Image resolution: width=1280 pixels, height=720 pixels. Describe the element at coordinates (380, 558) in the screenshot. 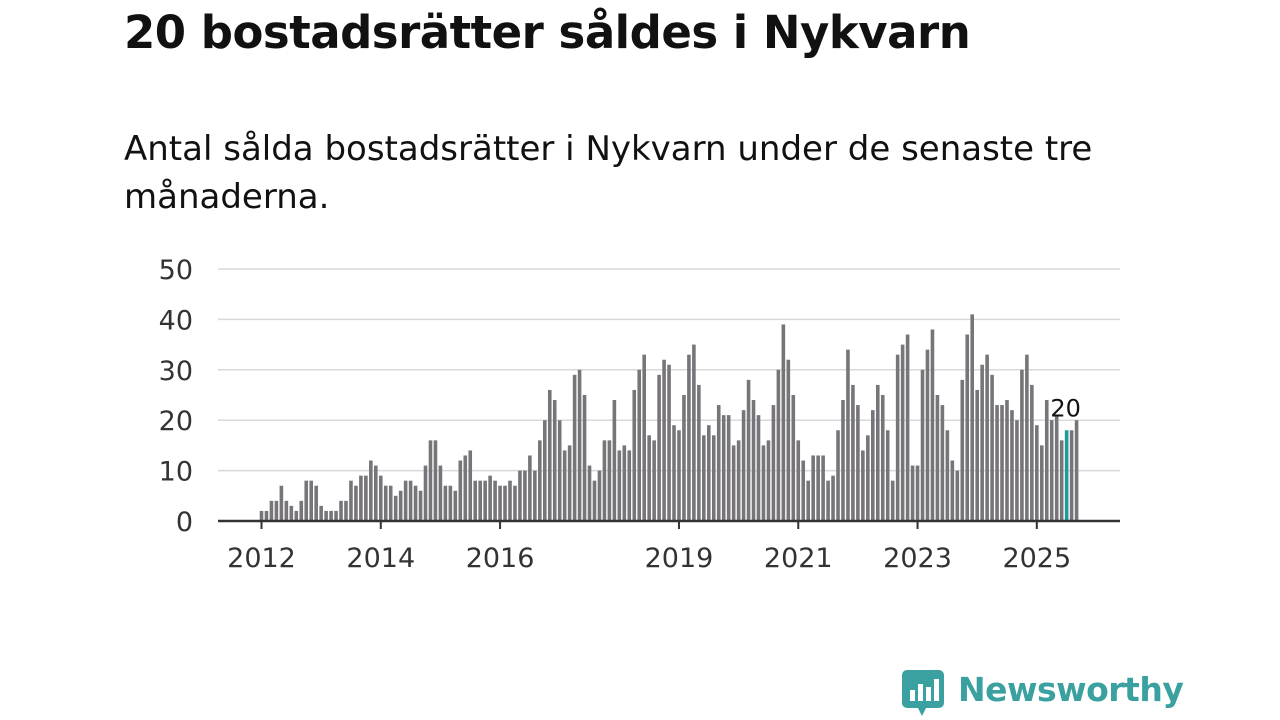

I see `x-tick-label-2014: 2014` at that location.